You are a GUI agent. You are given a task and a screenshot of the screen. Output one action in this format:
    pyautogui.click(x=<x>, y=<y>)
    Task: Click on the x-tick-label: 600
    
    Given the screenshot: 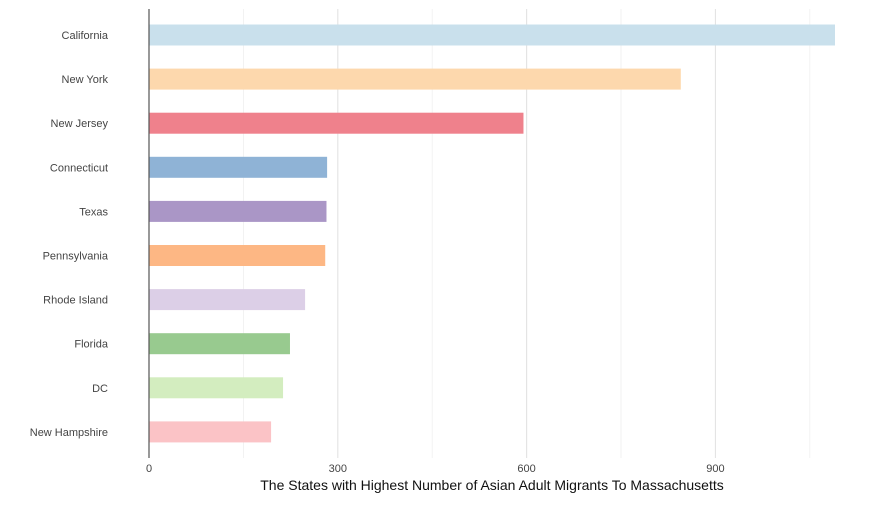 What is the action you would take?
    pyautogui.click(x=526, y=469)
    